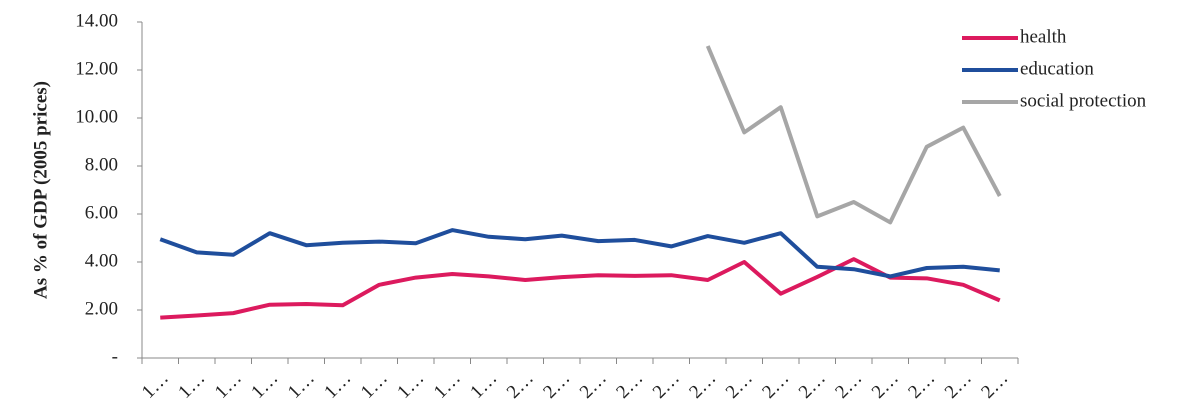 The width and height of the screenshot is (1195, 404). I want to click on y-tick-label: 6.00, so click(101, 212).